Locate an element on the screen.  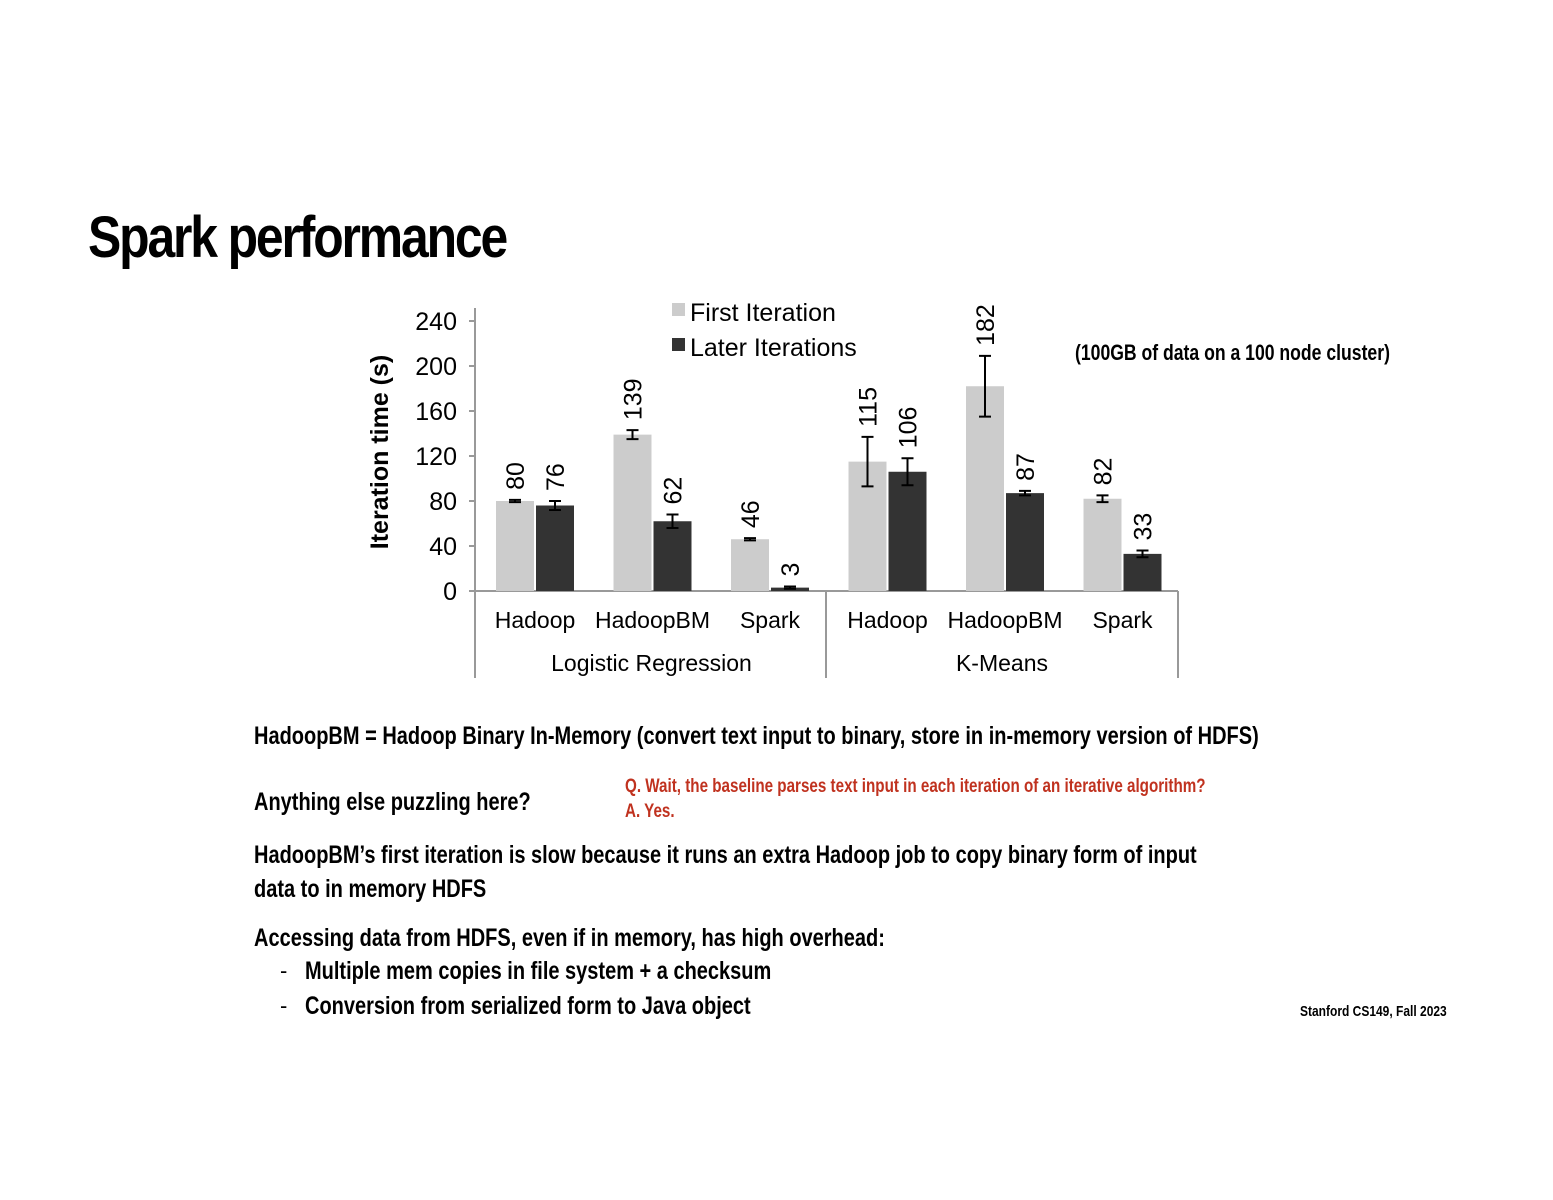
data-label: 76 is located at coordinates (556, 477).